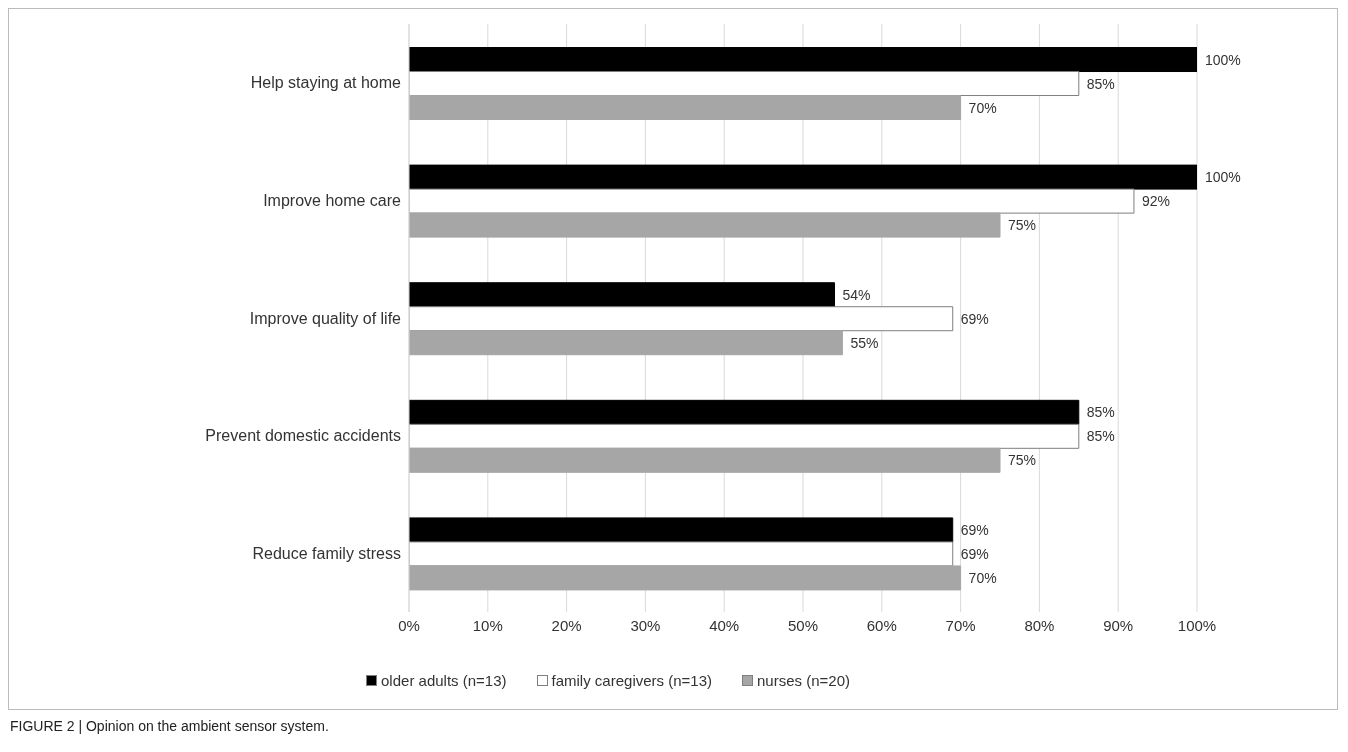 The height and width of the screenshot is (752, 1348). I want to click on data-label: 92%, so click(1155, 201).